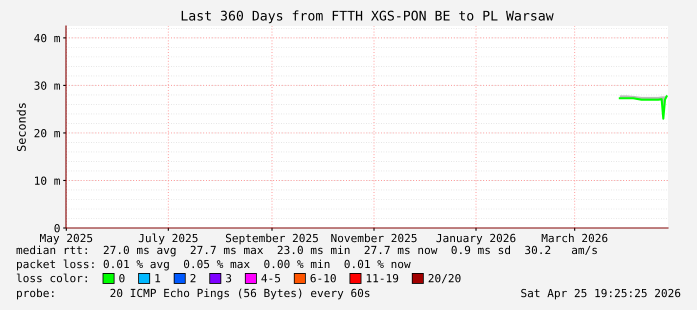  Describe the element at coordinates (374, 238) in the screenshot. I see `x-tick-label: November 2025` at that location.